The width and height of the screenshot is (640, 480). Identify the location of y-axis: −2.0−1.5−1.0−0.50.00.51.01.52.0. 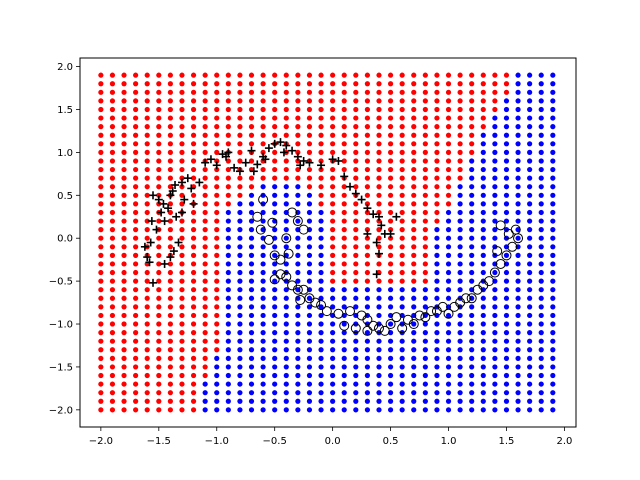
(64, 239).